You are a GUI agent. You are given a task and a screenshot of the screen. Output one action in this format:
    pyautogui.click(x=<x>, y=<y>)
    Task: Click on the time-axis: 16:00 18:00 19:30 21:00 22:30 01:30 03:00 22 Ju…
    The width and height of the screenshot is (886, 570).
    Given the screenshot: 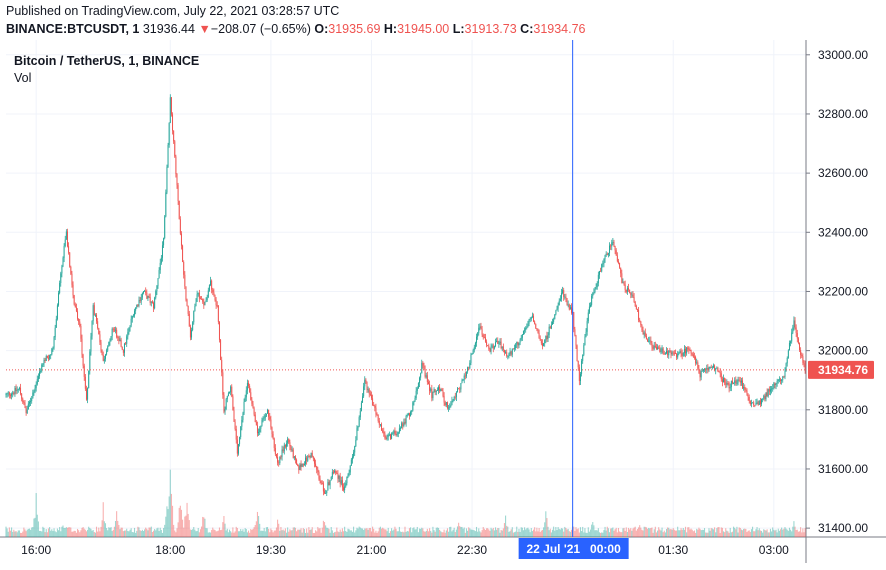 What is the action you would take?
    pyautogui.click(x=405, y=548)
    